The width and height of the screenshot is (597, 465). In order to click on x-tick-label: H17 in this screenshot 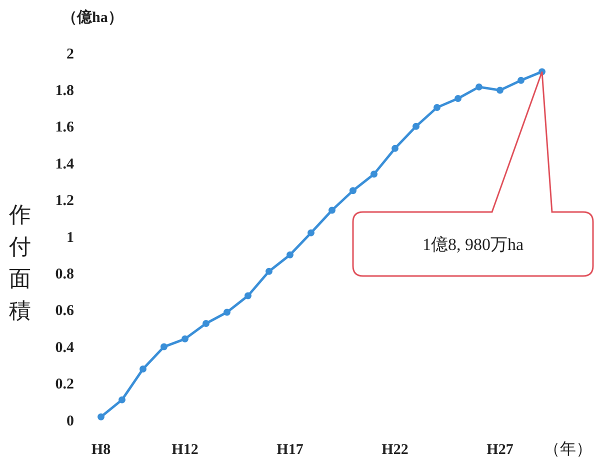, I will do `click(290, 450)`.